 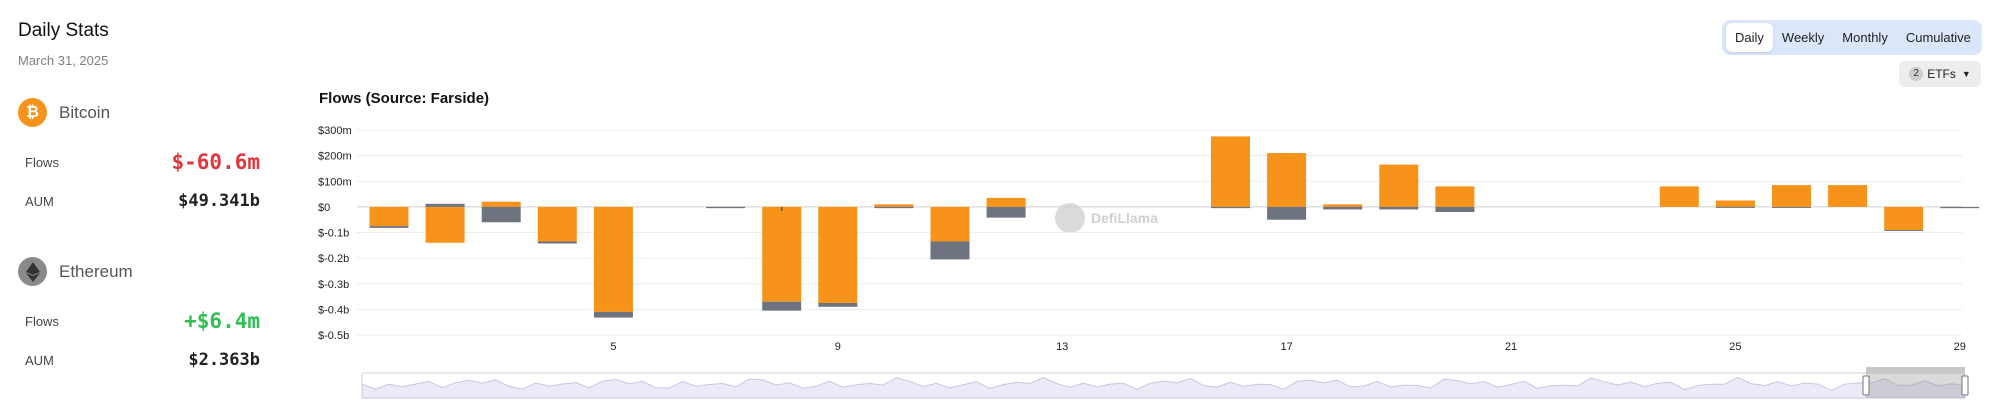 I want to click on zoom-sparkline, so click(x=1163, y=388).